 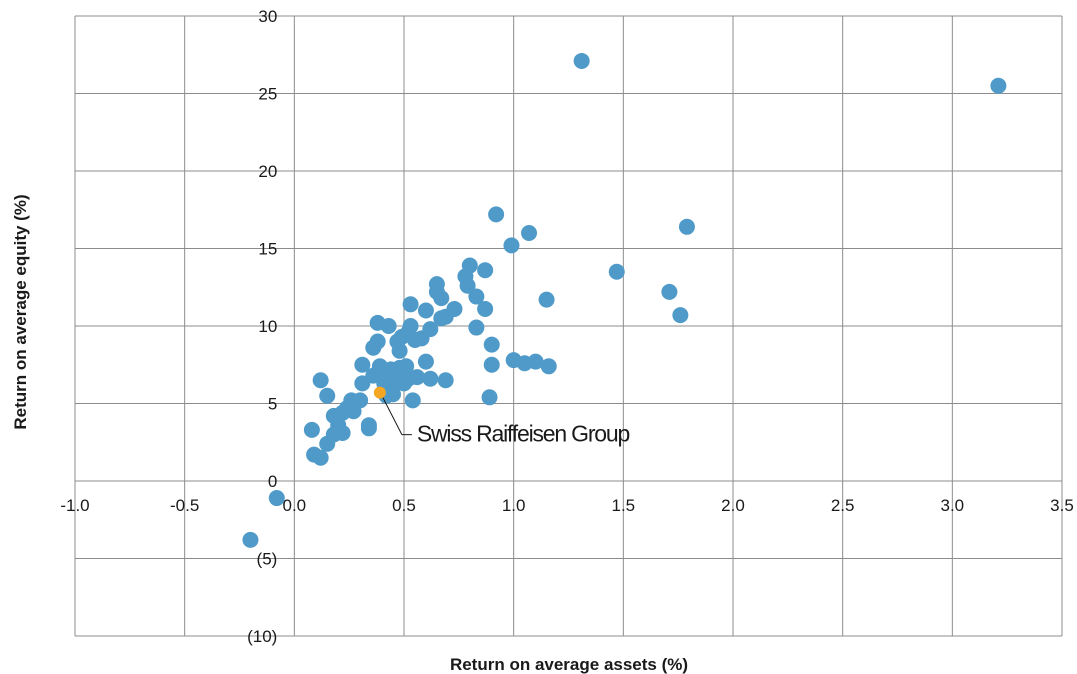 What do you see at coordinates (953, 505) in the screenshot?
I see `x-tick-label: 3.0` at bounding box center [953, 505].